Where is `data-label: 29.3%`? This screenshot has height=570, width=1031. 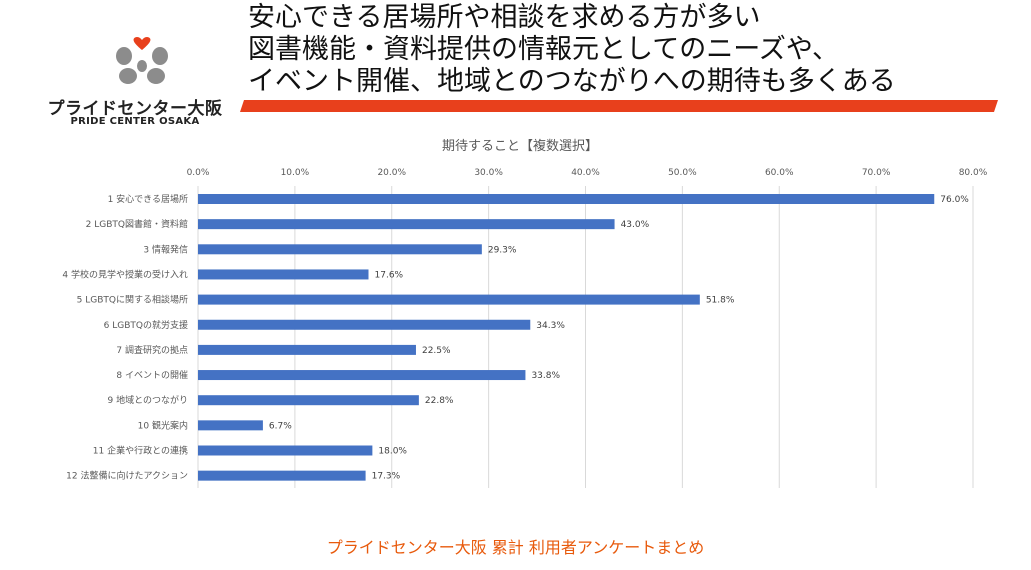 data-label: 29.3% is located at coordinates (502, 250).